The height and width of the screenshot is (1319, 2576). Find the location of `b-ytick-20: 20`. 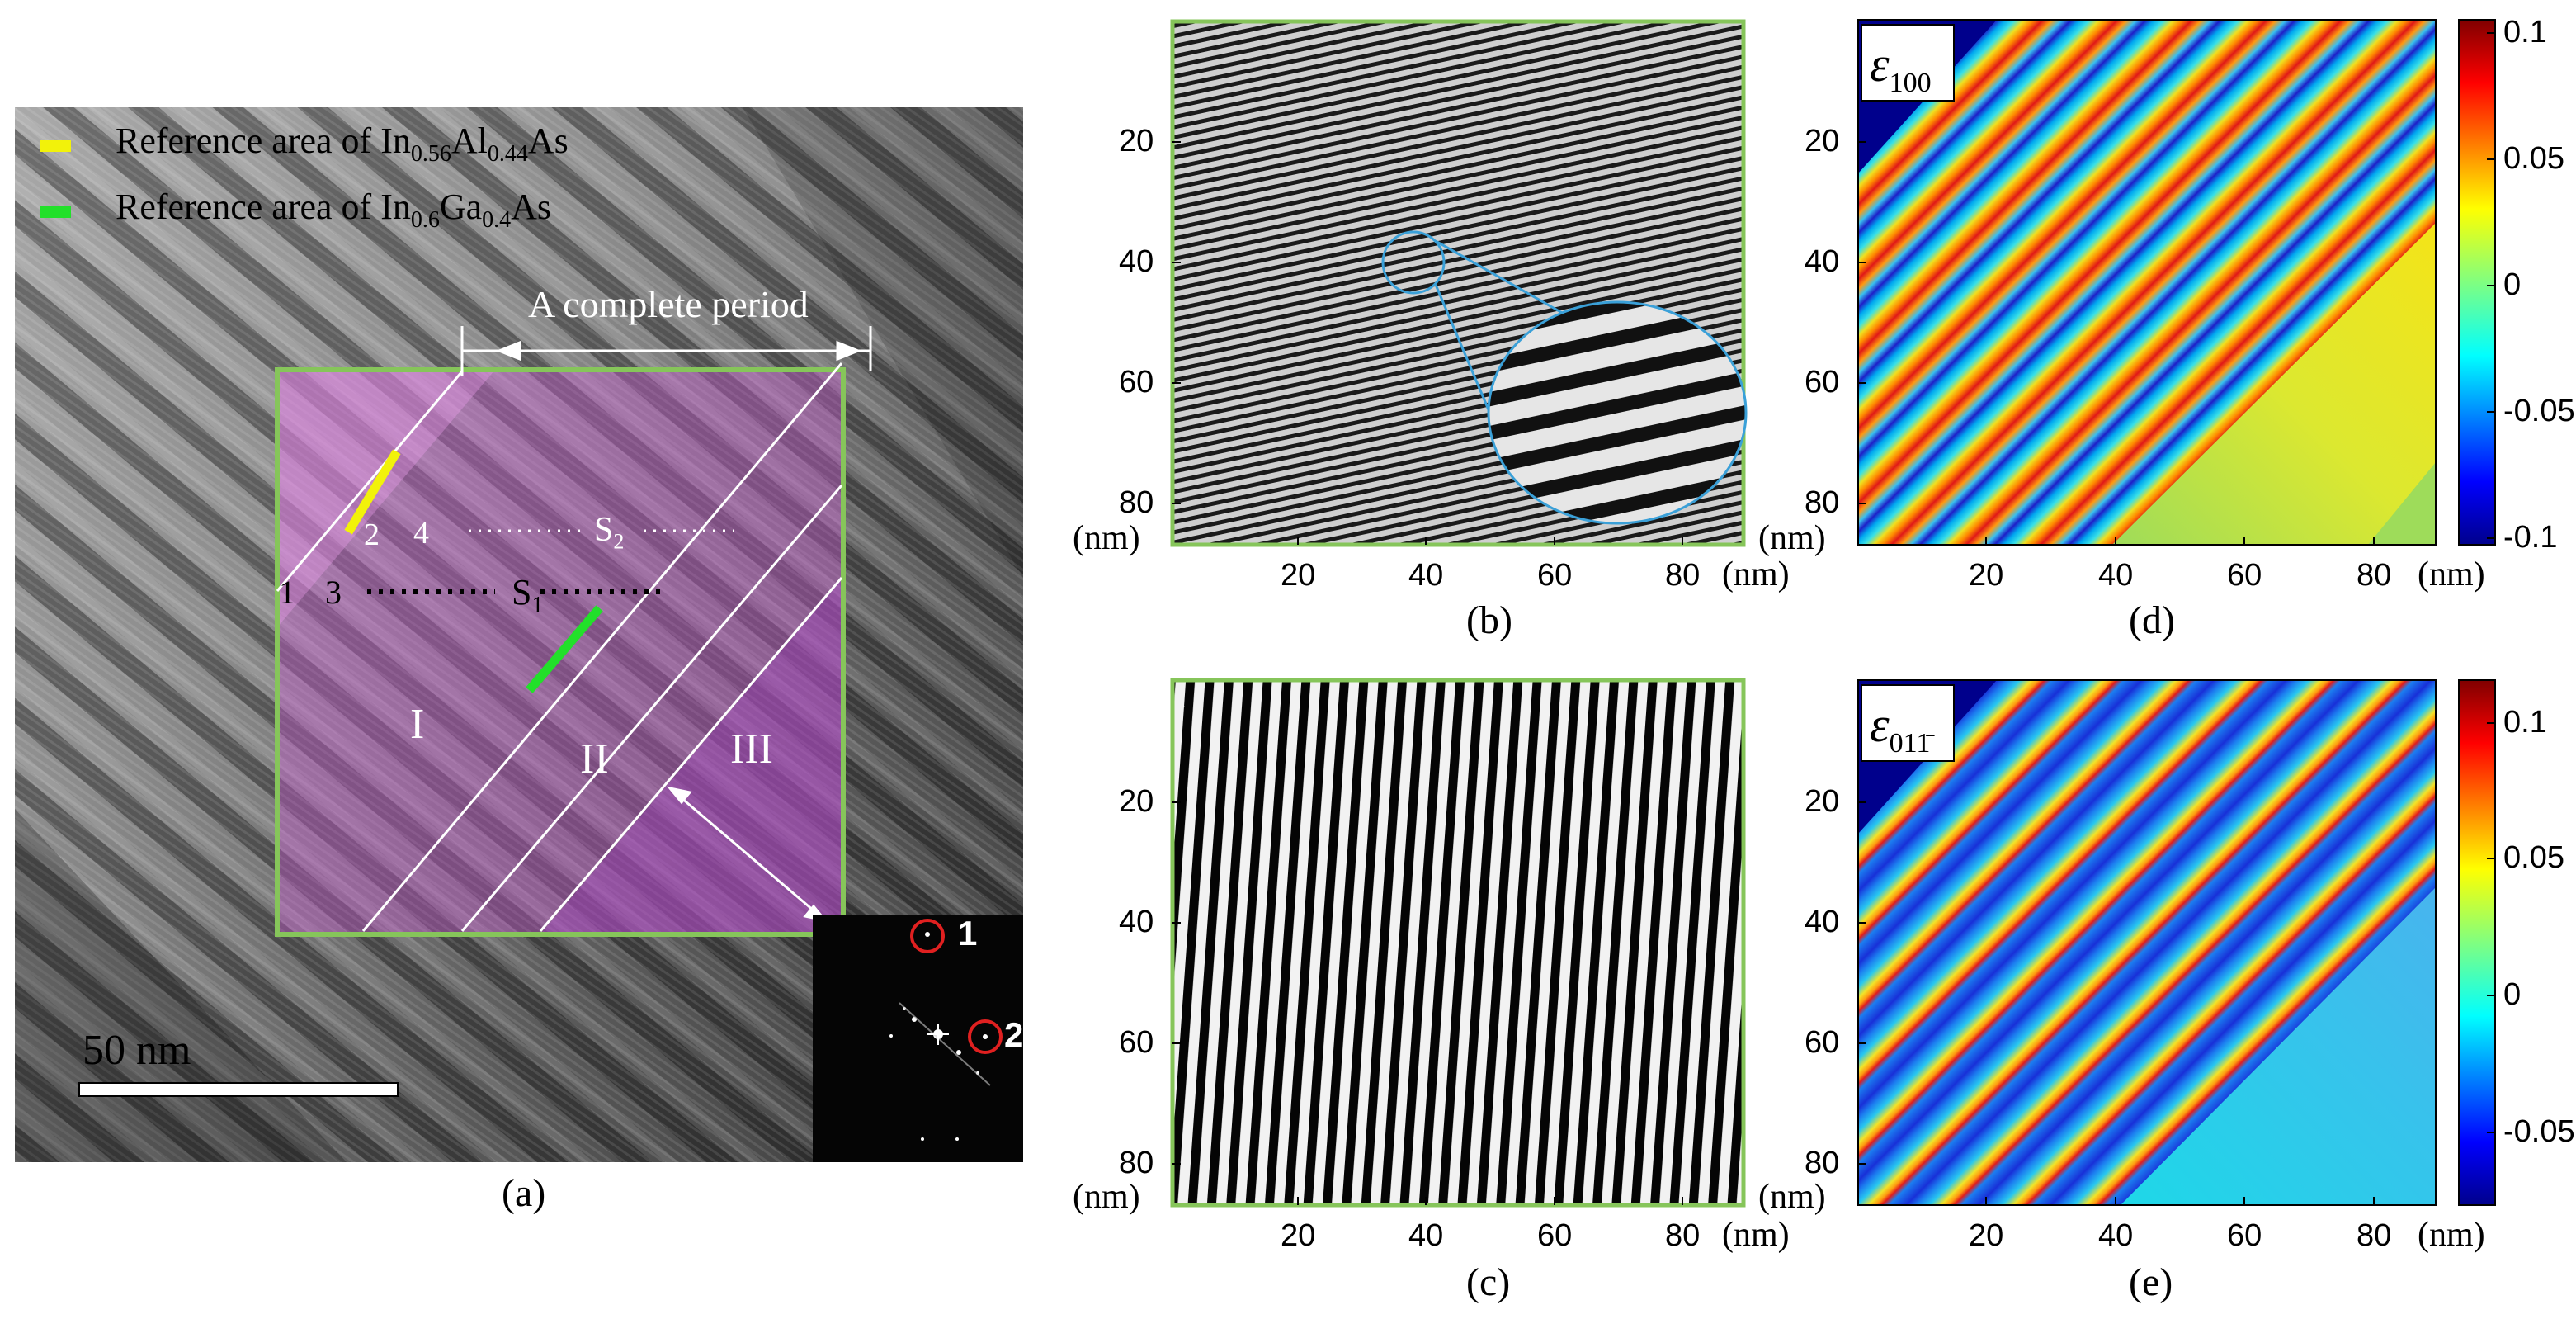

b-ytick-20: 20 is located at coordinates (1136, 141).